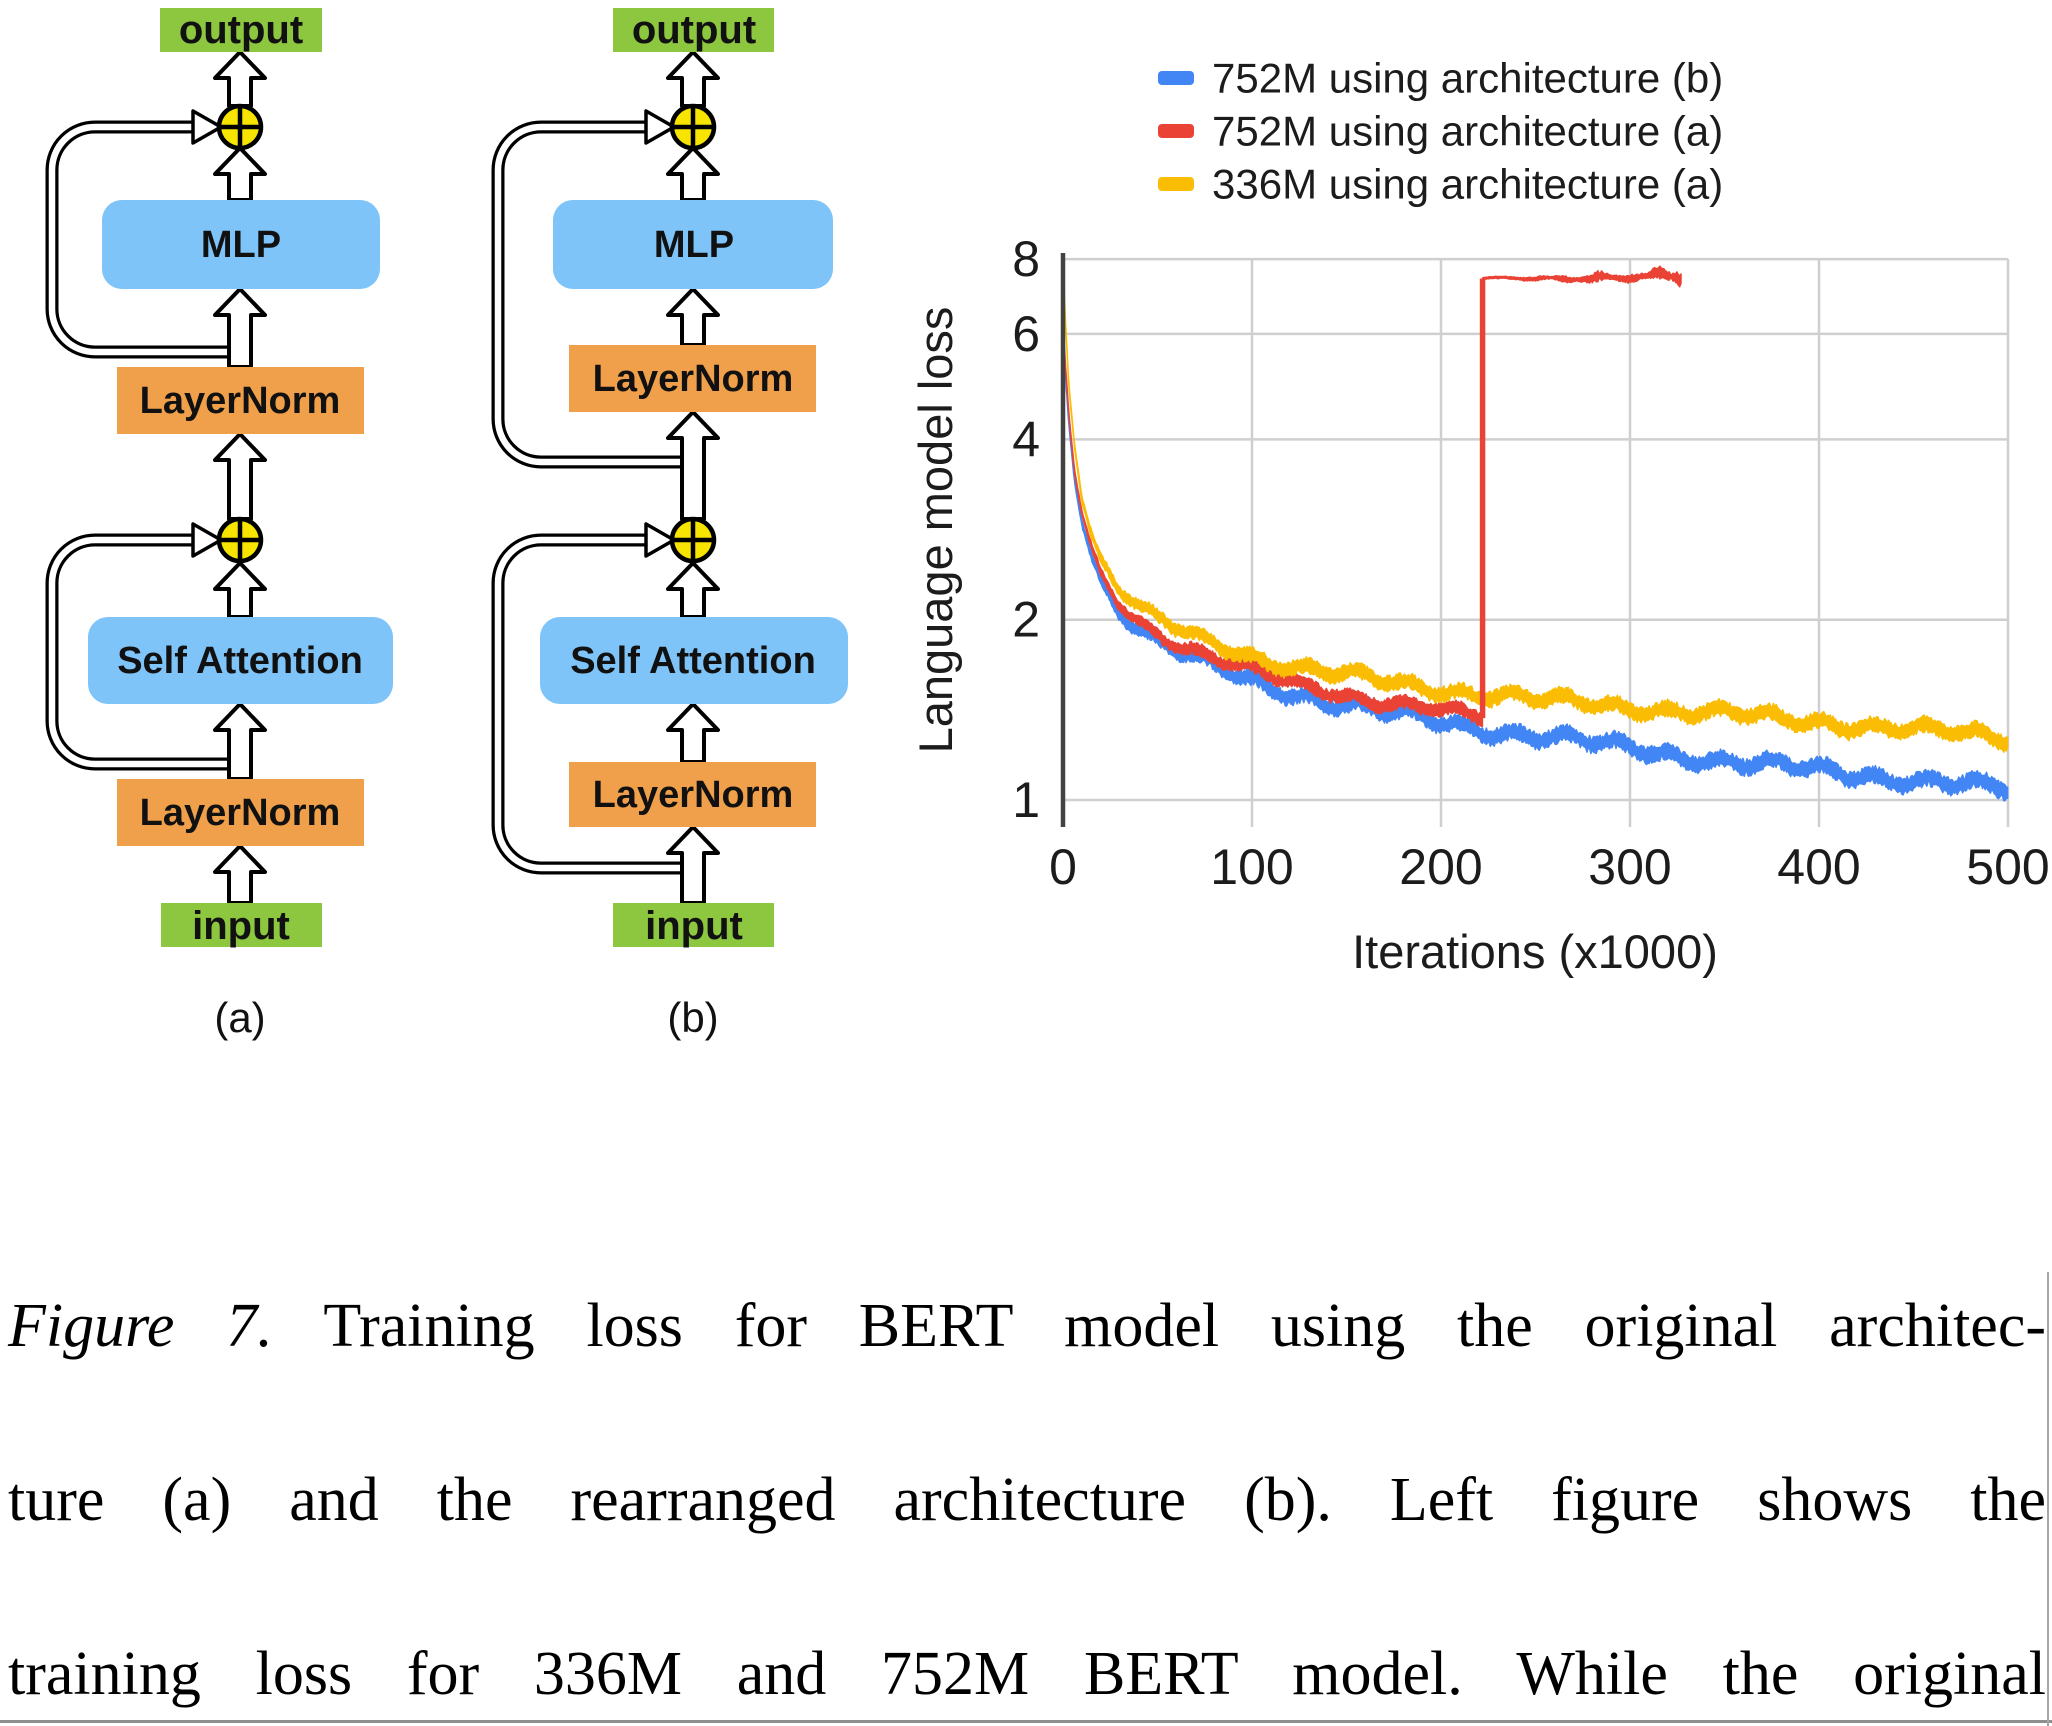 This screenshot has height=1726, width=2052. What do you see at coordinates (1026, 800) in the screenshot?
I see `y-tick-label: 1` at bounding box center [1026, 800].